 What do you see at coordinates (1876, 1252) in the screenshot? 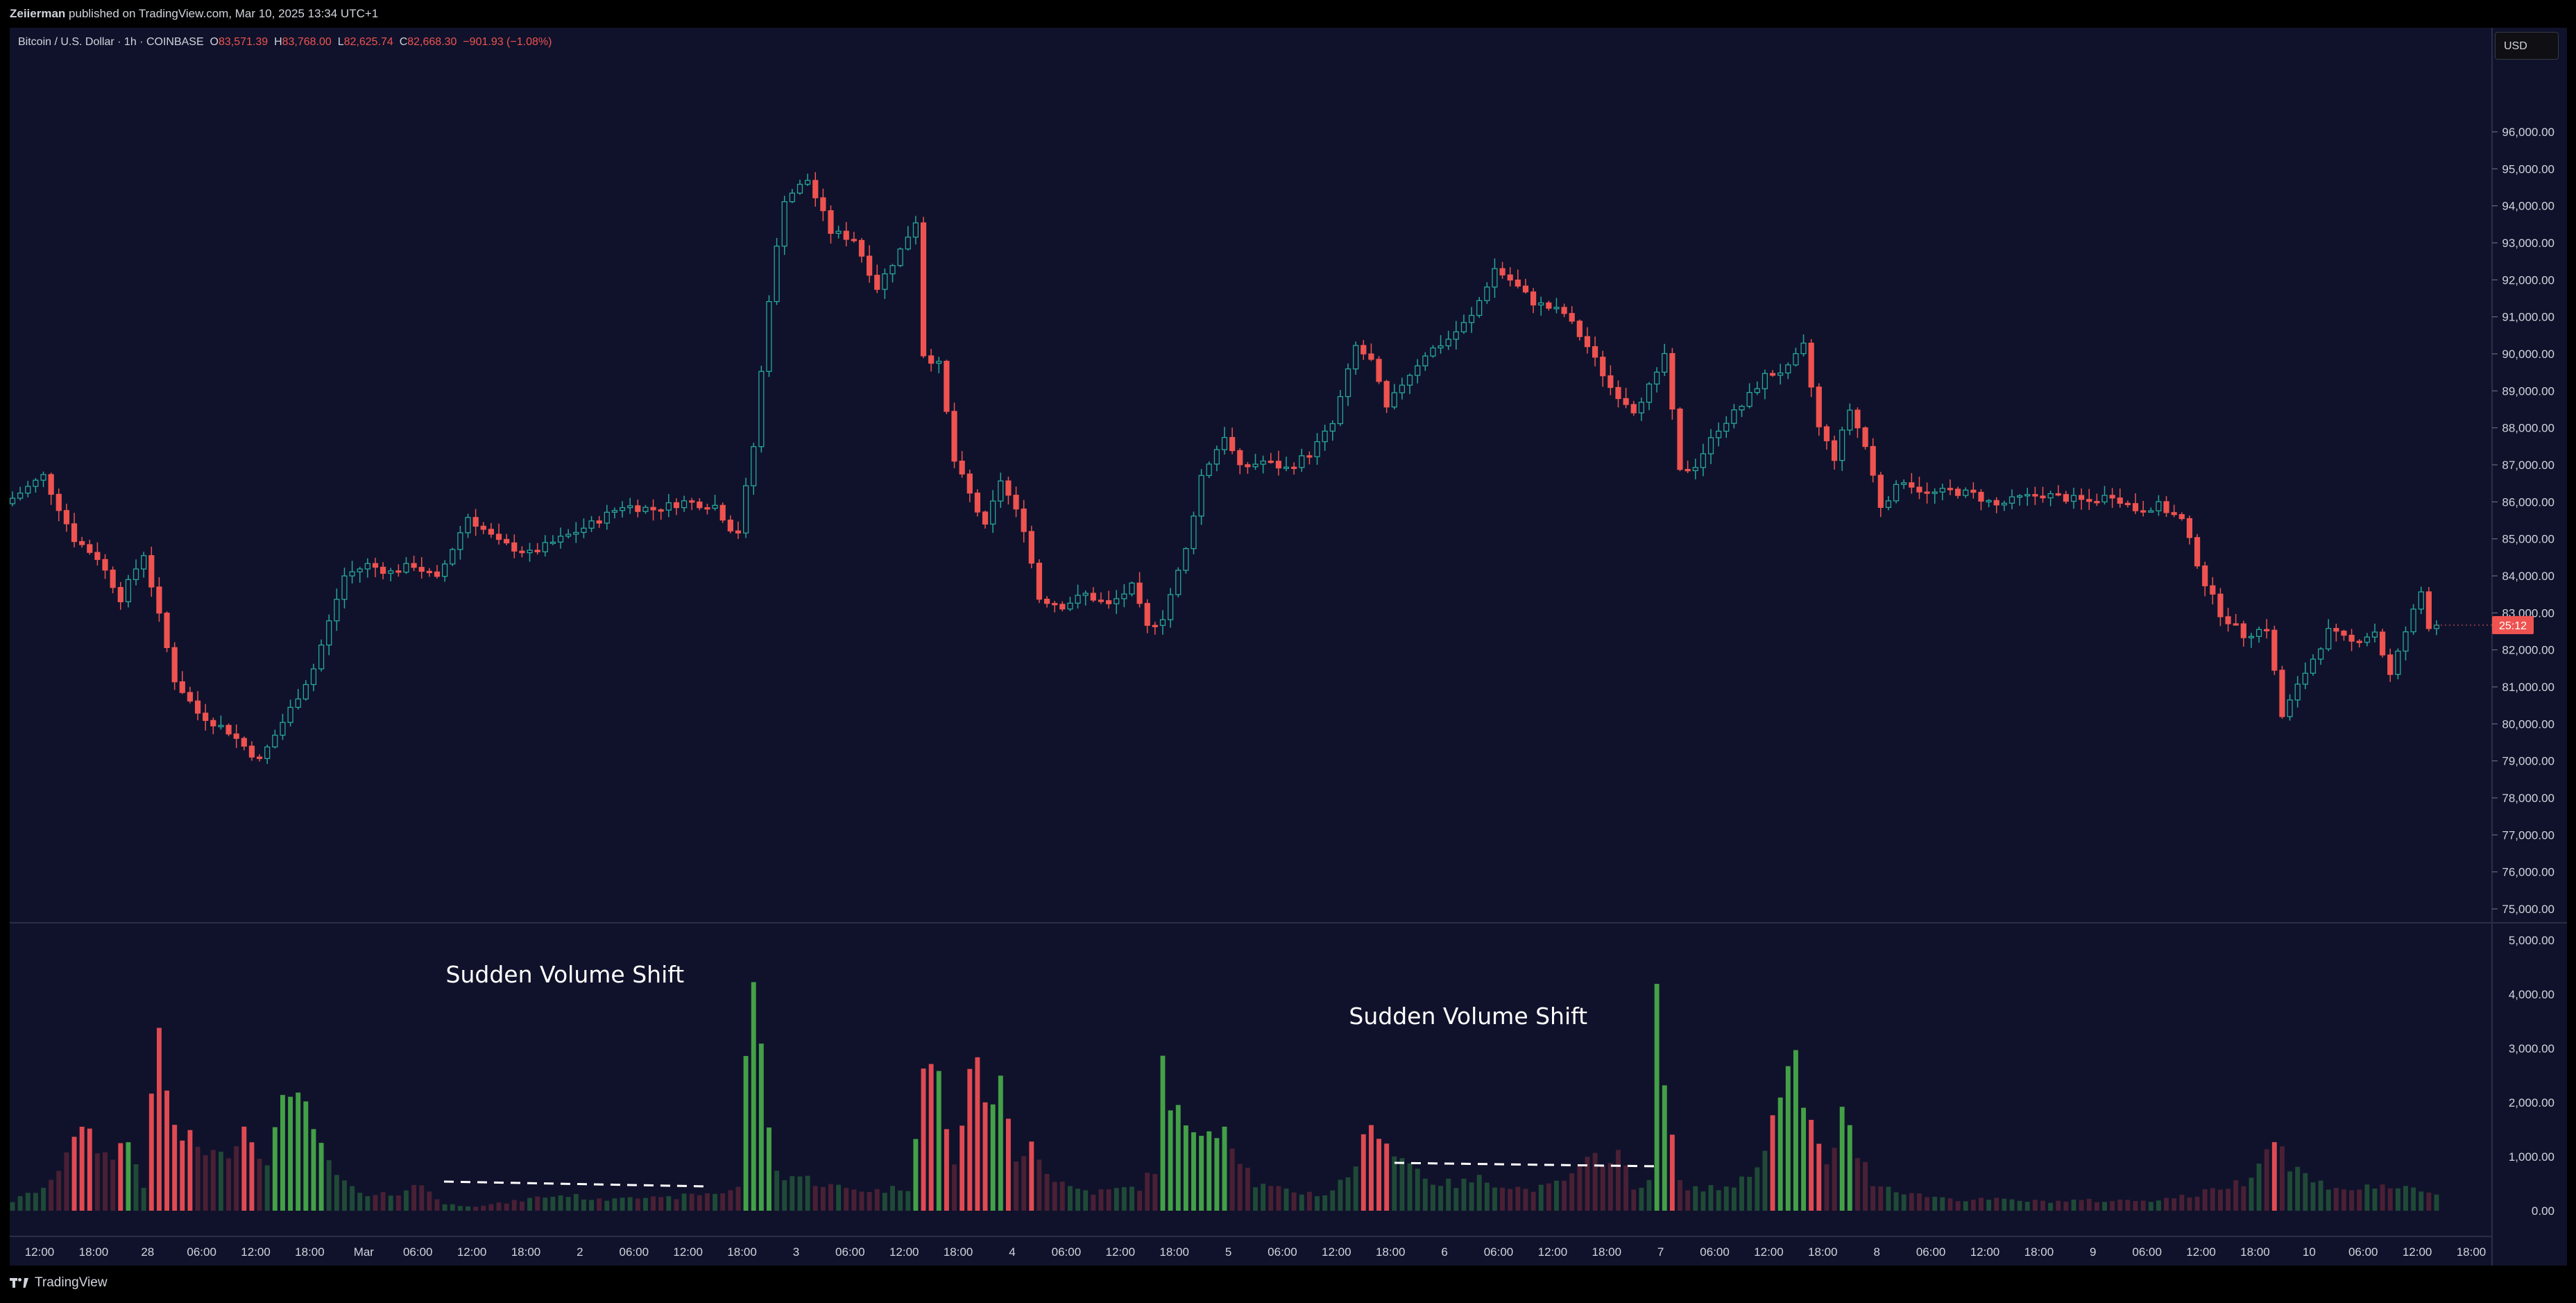
I see `time-tick-label: 8` at bounding box center [1876, 1252].